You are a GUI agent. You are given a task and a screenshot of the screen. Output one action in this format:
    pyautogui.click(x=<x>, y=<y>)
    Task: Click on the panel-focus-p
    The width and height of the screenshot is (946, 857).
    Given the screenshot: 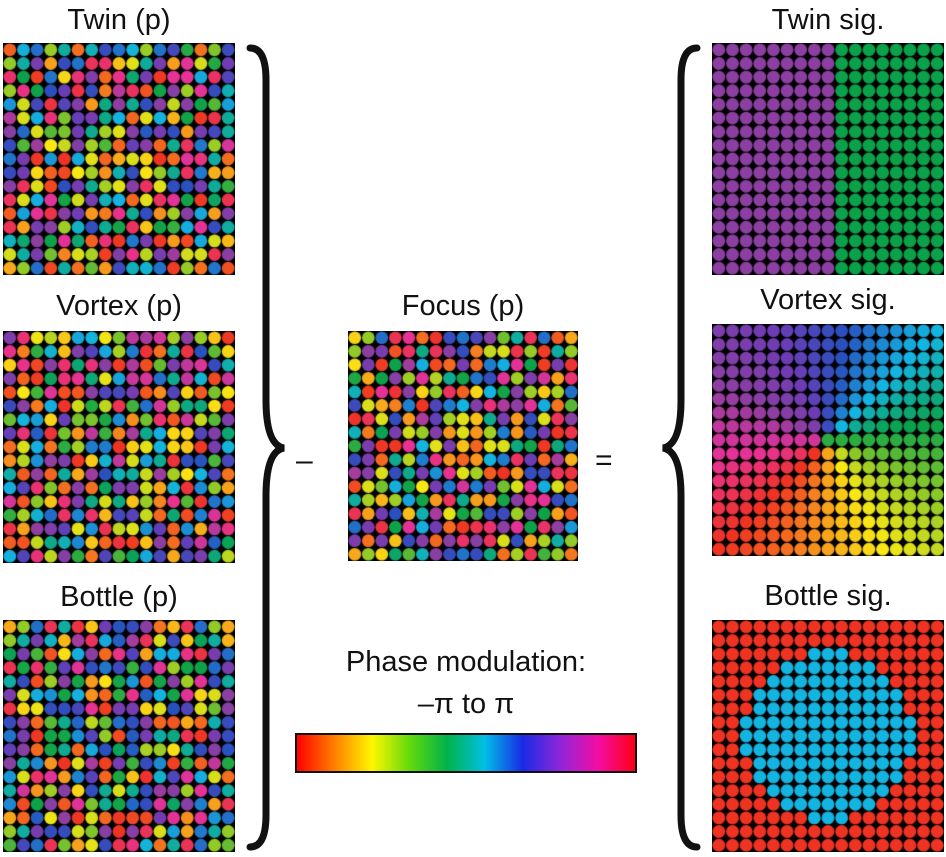 What is the action you would take?
    pyautogui.click(x=463, y=446)
    